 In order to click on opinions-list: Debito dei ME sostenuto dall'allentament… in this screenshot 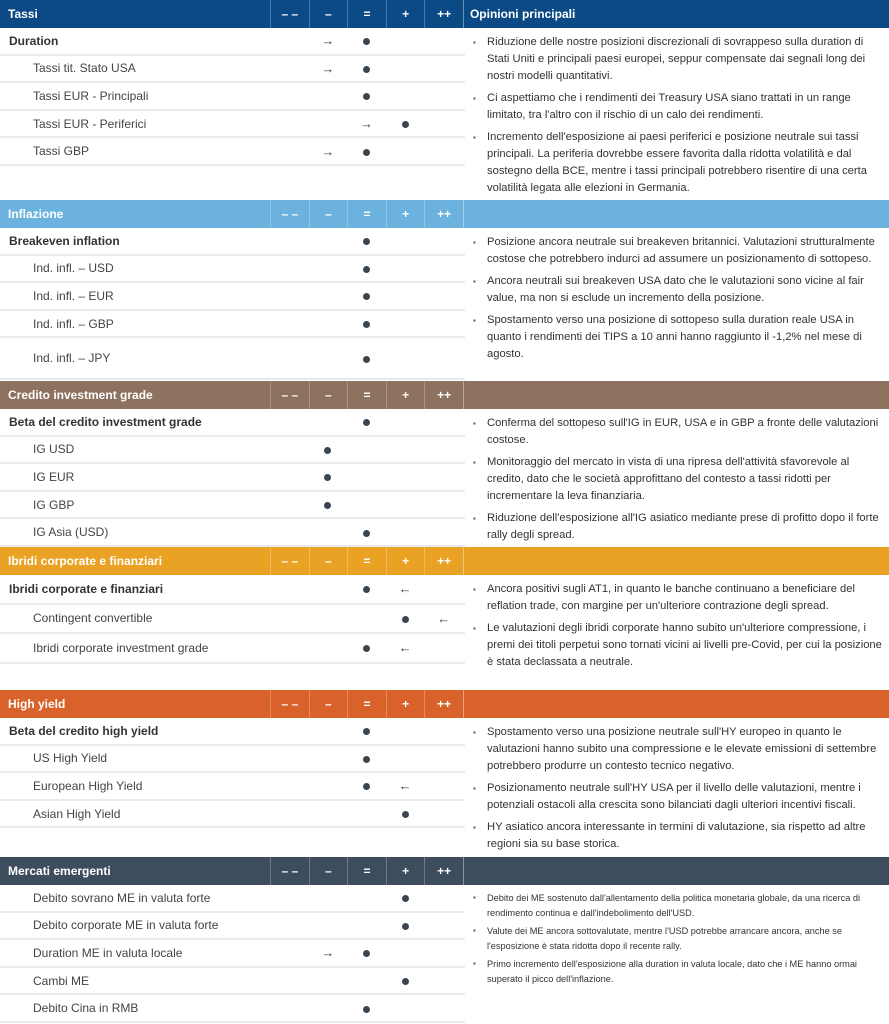, I will do `click(678, 938)`.